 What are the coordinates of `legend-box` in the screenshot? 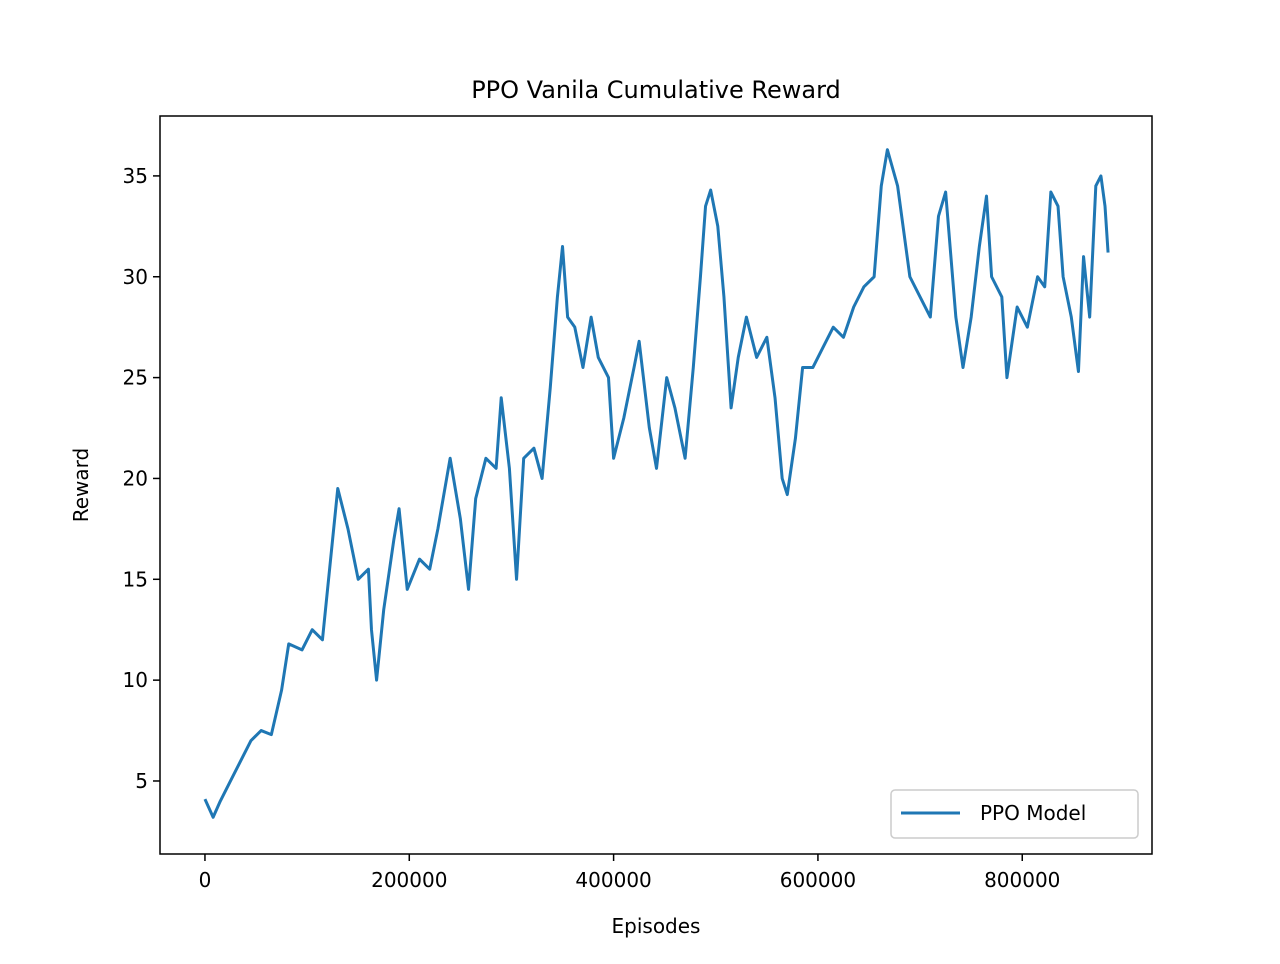 It's located at (1014, 814).